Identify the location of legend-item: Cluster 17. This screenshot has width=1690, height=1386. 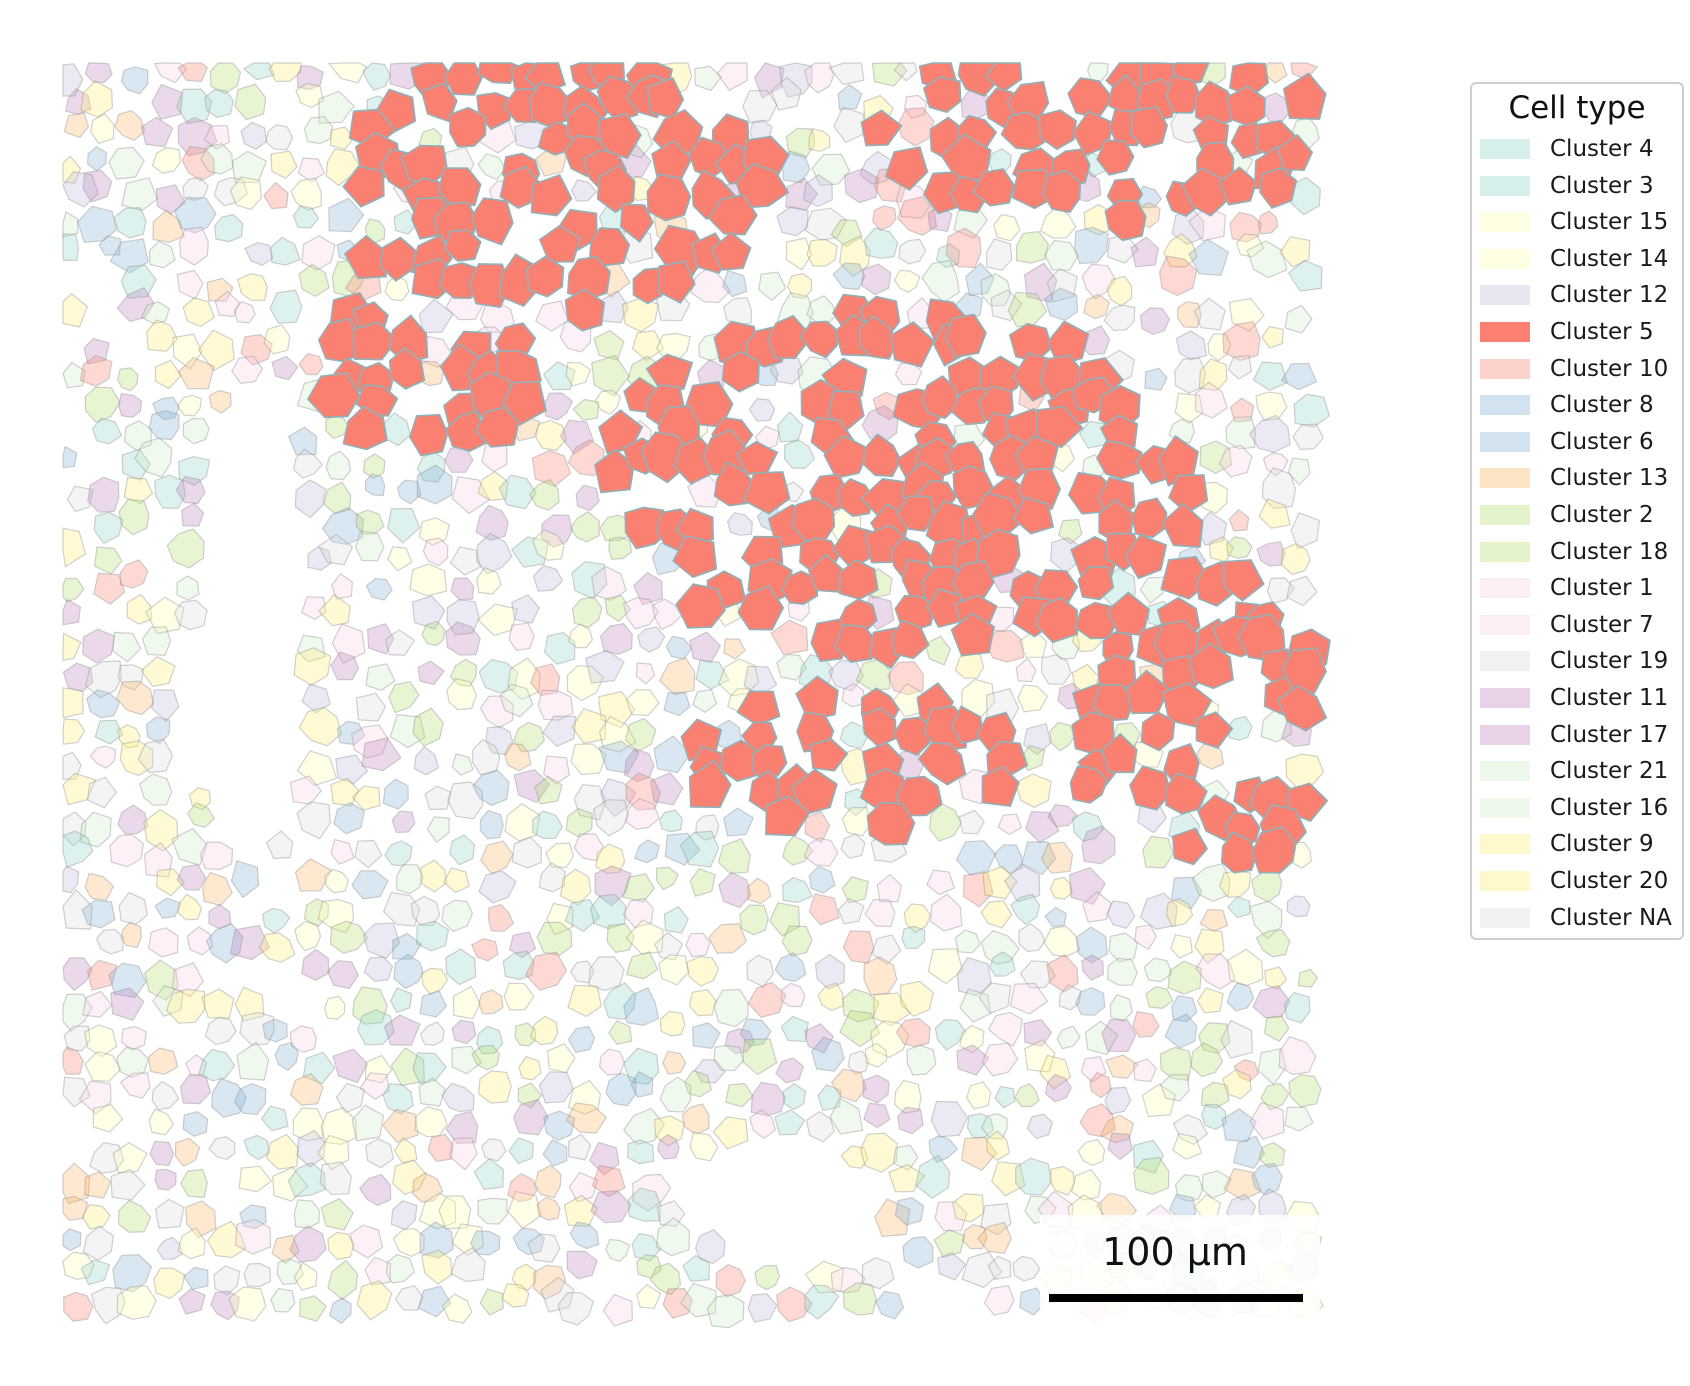
(1577, 735).